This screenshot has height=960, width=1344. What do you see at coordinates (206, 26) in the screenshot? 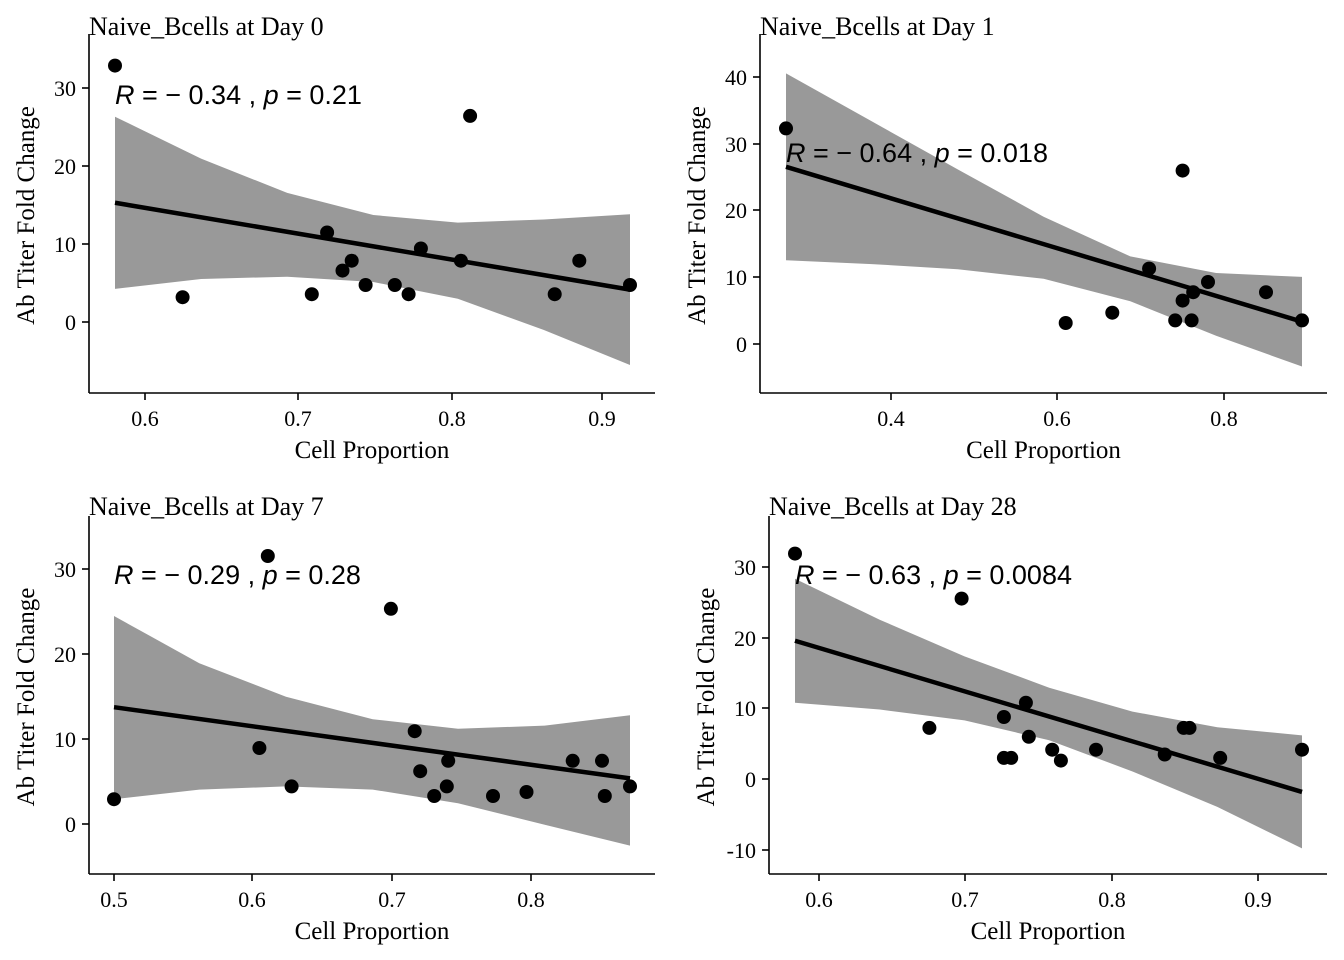
I see `panel-title: Naive_Bcells at Day 0` at bounding box center [206, 26].